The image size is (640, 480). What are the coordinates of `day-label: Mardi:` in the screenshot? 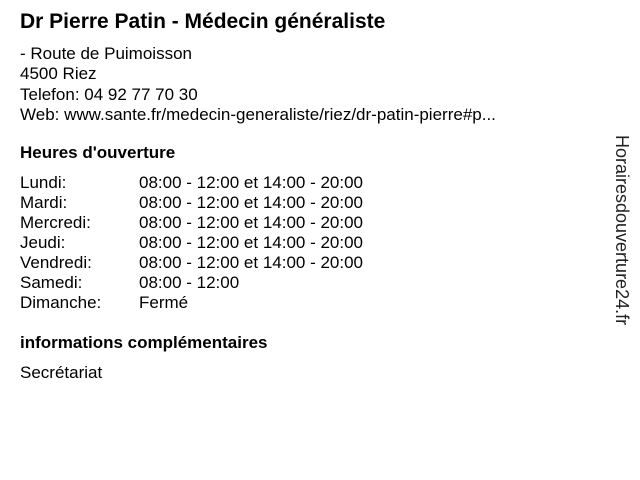 It's located at (44, 203).